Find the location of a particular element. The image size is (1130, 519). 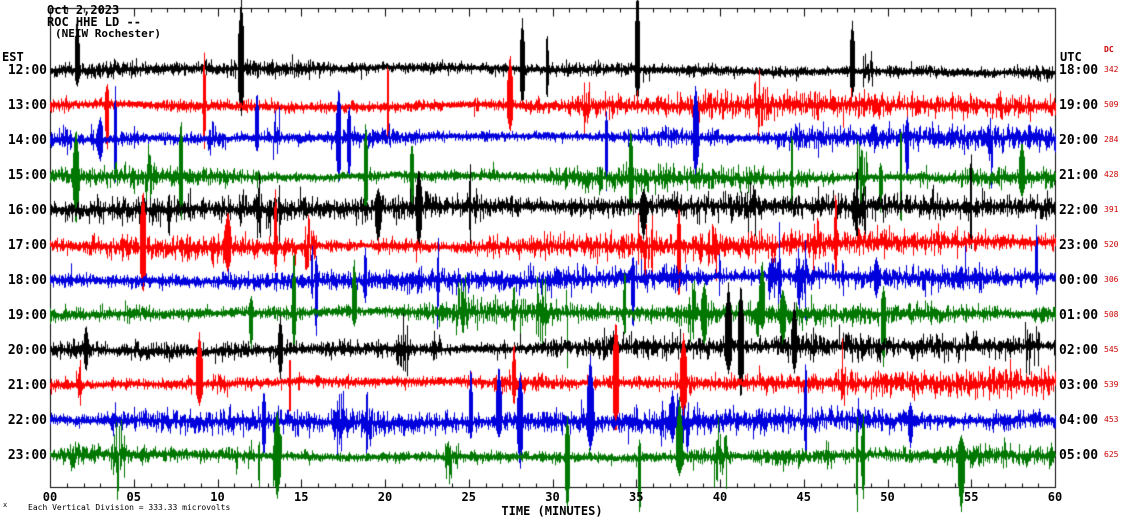

dc-value: 520 is located at coordinates (1111, 244).